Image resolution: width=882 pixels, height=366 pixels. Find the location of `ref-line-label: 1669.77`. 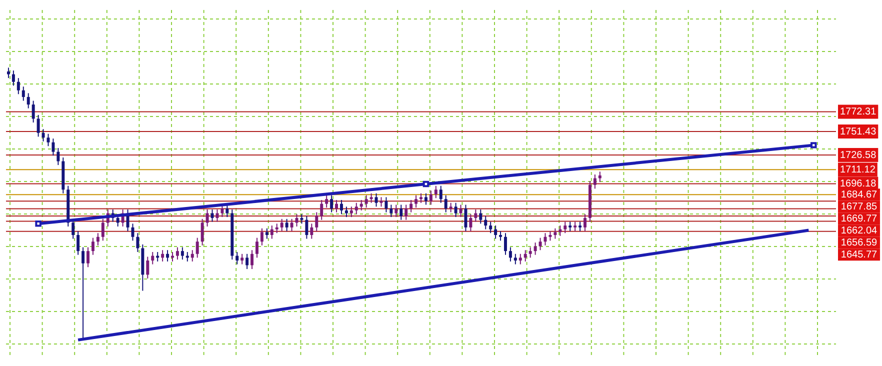

ref-line-label: 1669.77 is located at coordinates (859, 218).